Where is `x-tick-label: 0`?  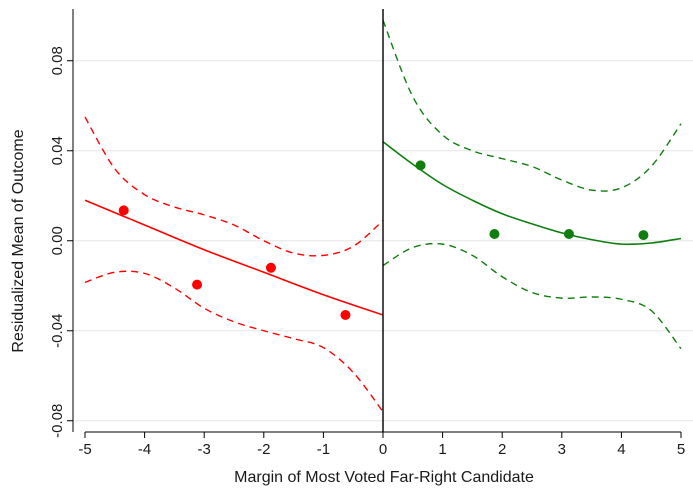
x-tick-label: 0 is located at coordinates (383, 449).